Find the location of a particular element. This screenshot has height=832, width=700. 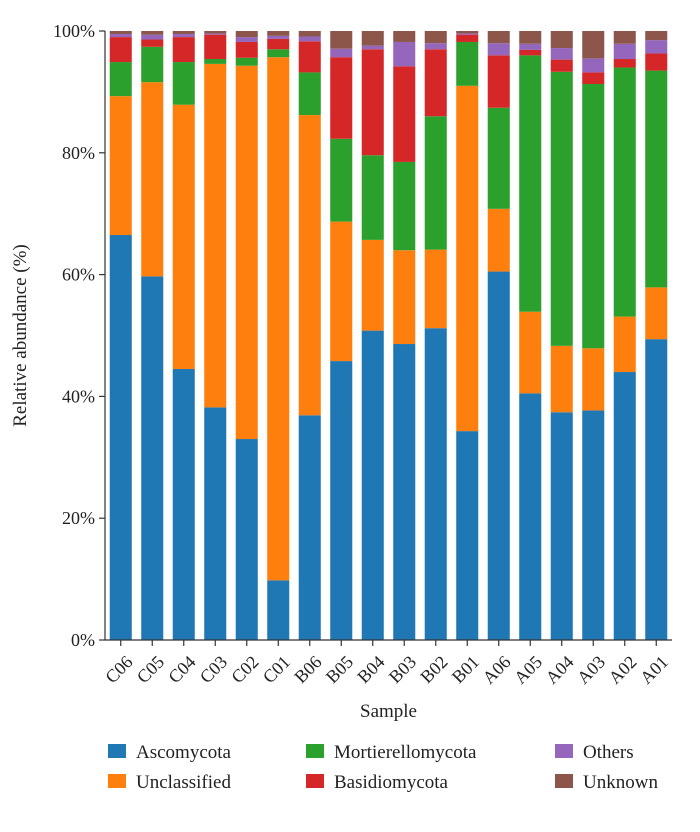

bar-stack-A04 is located at coordinates (561, 335).